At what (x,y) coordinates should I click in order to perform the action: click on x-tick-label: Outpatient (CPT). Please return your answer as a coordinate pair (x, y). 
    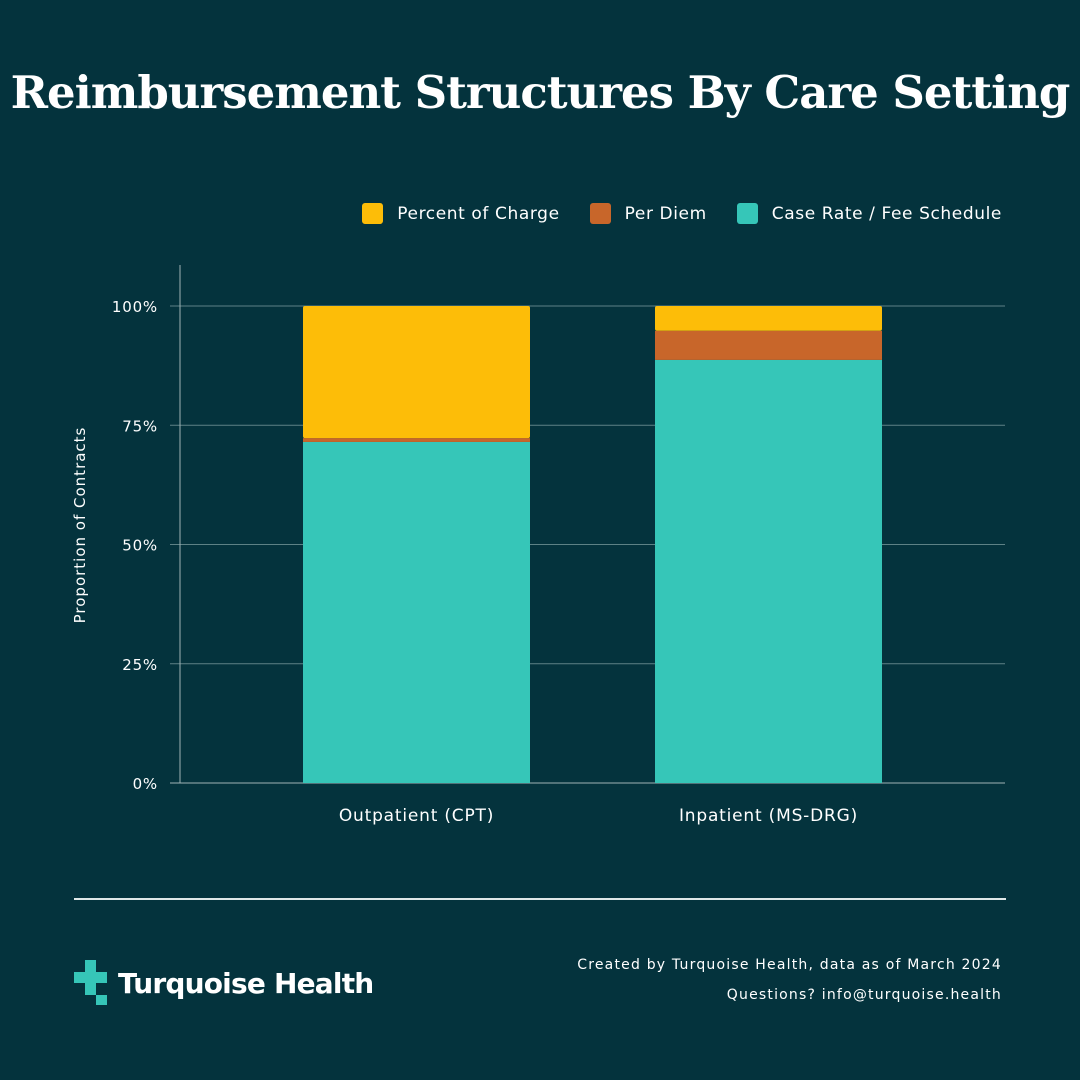
    Looking at the image, I should click on (416, 816).